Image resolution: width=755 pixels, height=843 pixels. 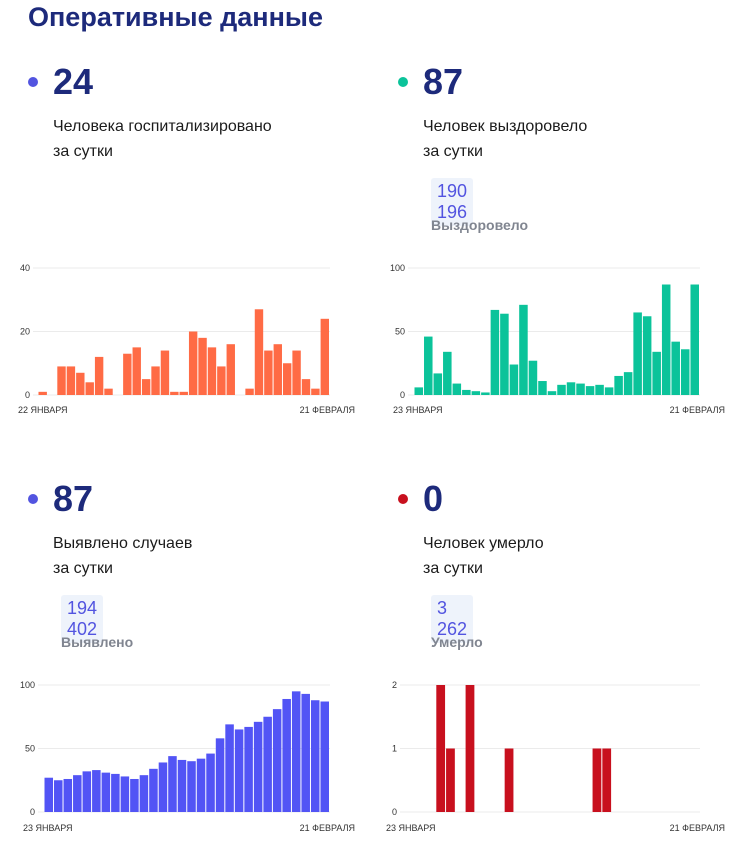 I want to click on y-tick-label: 100, so click(x=397, y=268).